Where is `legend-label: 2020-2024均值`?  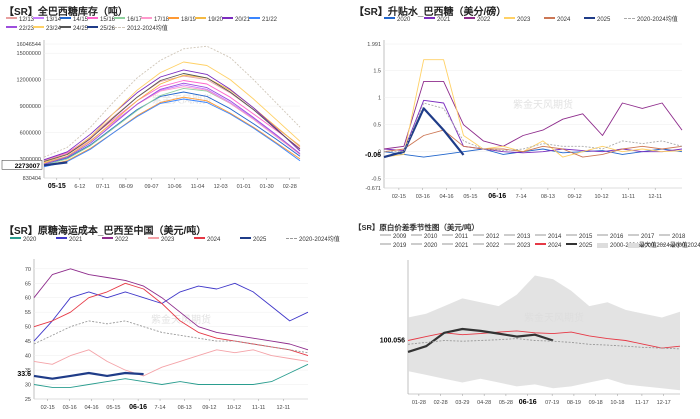
legend-label: 2020-2024均值 is located at coordinates (319, 240).